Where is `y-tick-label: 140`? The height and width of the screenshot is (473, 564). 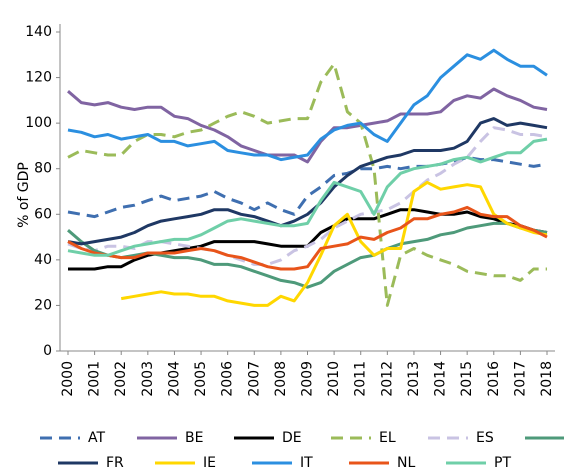 y-tick-label: 140 is located at coordinates (38, 32).